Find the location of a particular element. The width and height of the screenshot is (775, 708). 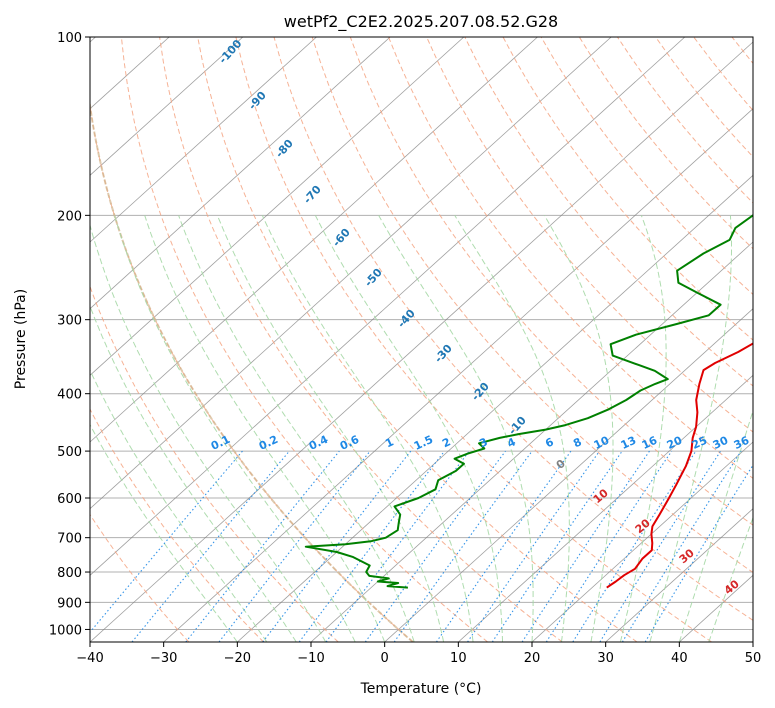

x-tick-label: 0 is located at coordinates (385, 658).